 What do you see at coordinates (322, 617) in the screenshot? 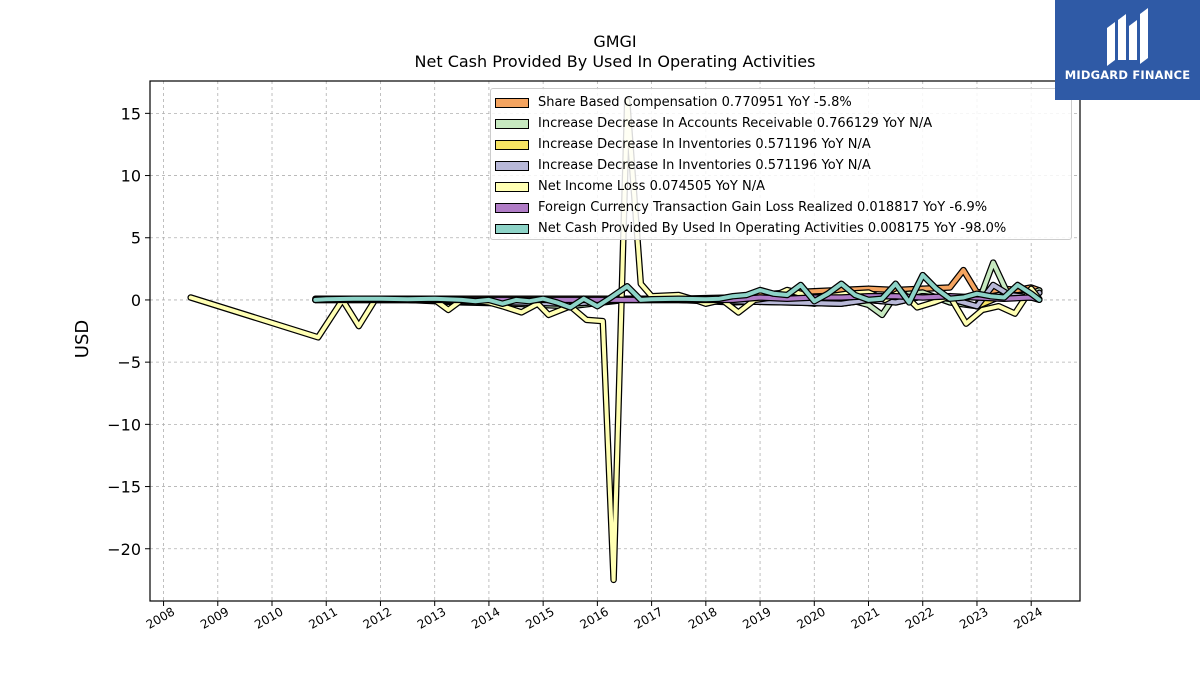
I see `x-tick-label: 2011` at bounding box center [322, 617].